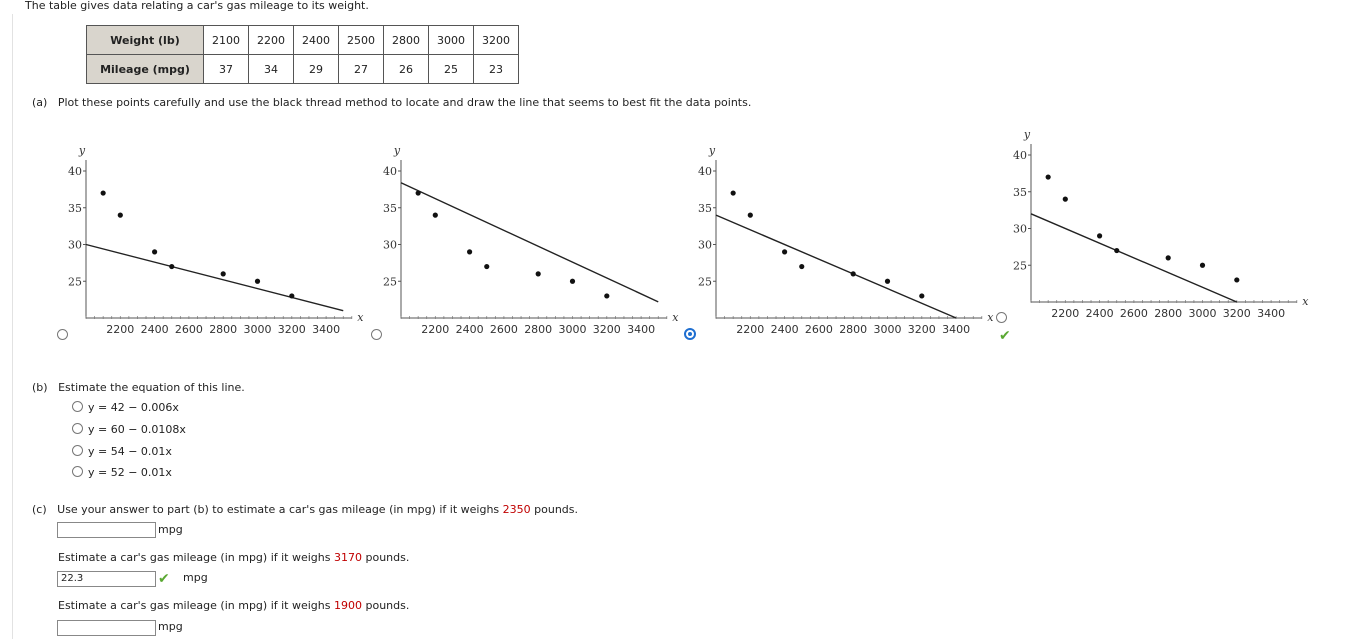  What do you see at coordinates (226, 69) in the screenshot?
I see `table-cell: 37` at bounding box center [226, 69].